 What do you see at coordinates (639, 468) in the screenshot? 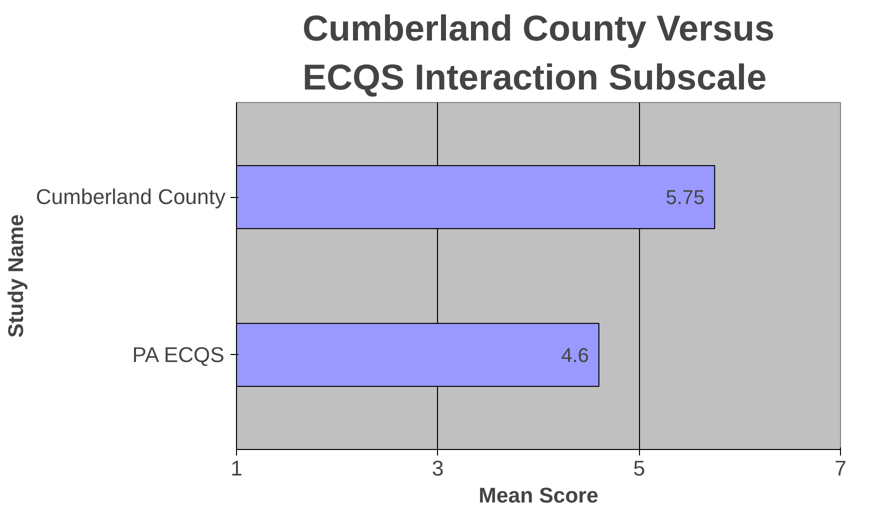
I see `x-tick-label: 5` at bounding box center [639, 468].